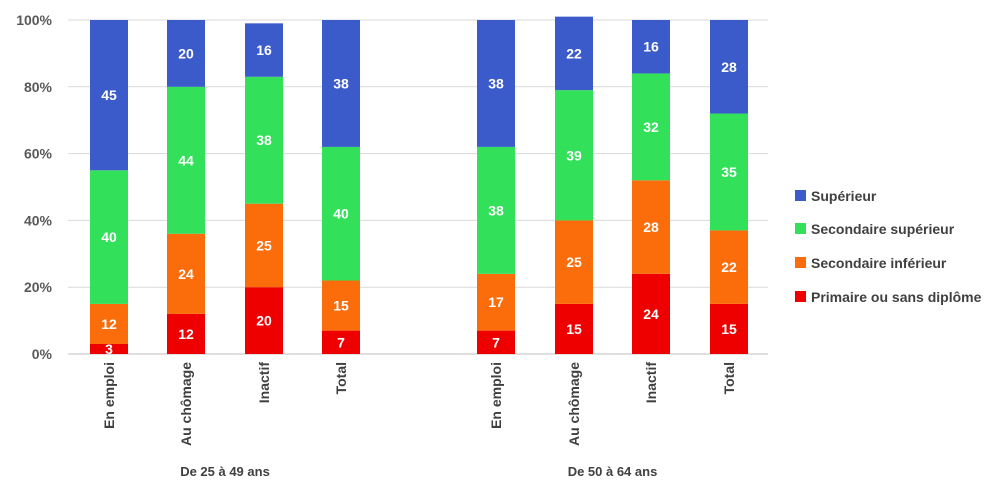 The width and height of the screenshot is (1000, 500). I want to click on legend-label: Primaire ou sans diplôme, so click(896, 297).